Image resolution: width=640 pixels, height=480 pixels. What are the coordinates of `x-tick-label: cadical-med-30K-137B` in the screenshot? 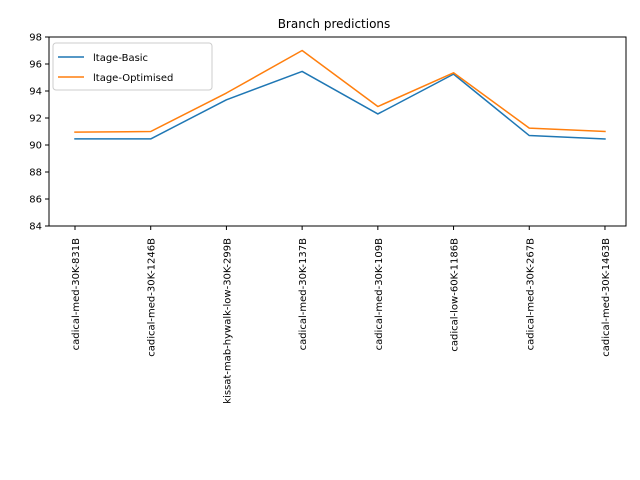 It's located at (303, 294).